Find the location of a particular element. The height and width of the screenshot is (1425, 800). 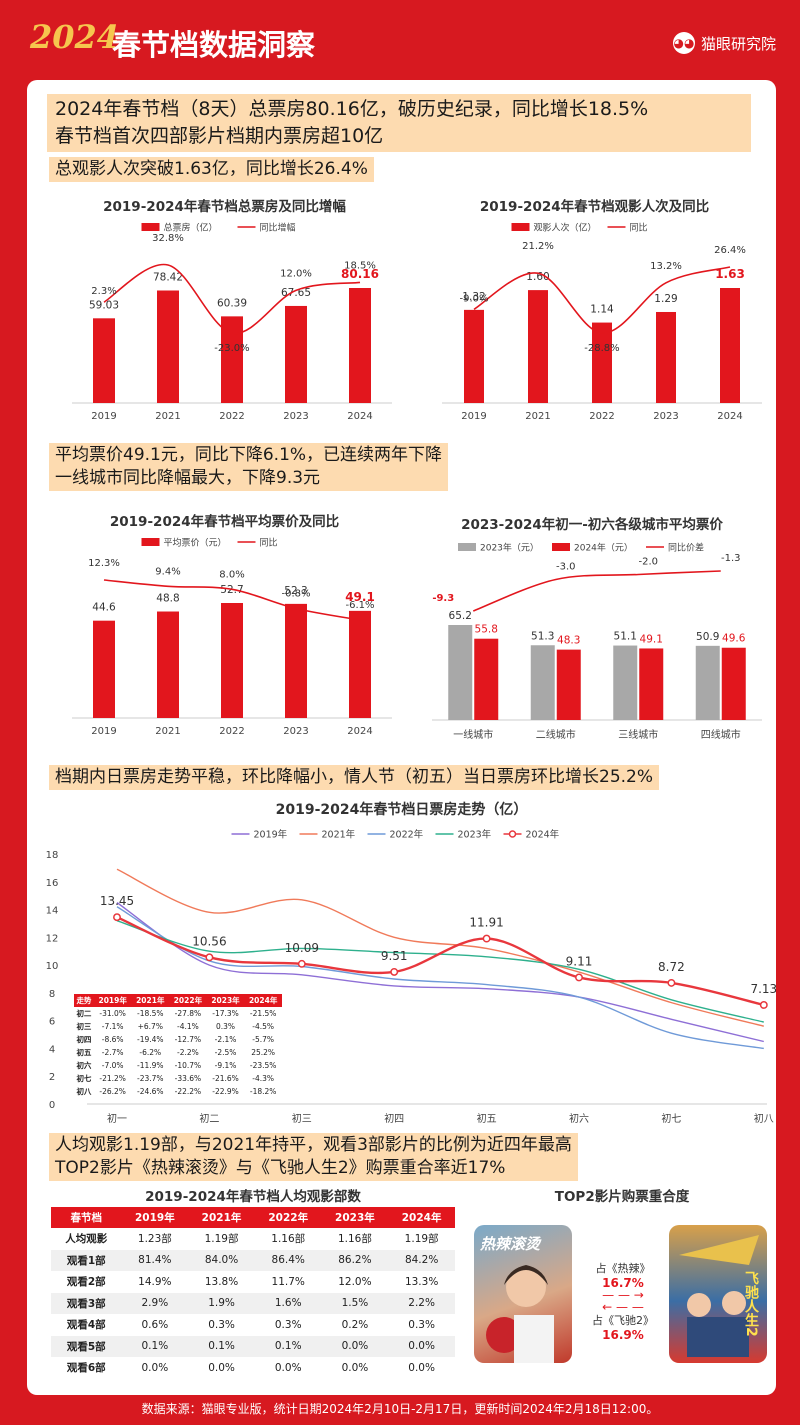

poster-left-title: 热辣滚烫 is located at coordinates (510, 1244).